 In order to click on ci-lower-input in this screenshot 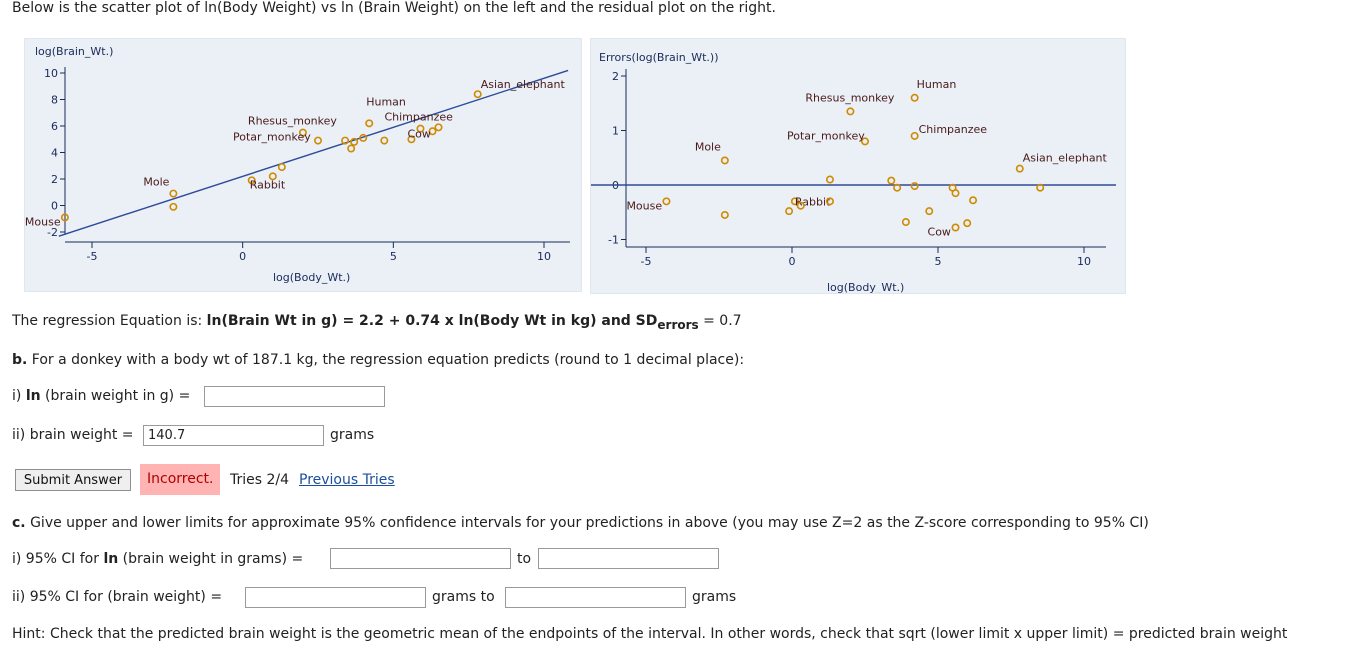, I will do `click(335, 597)`.